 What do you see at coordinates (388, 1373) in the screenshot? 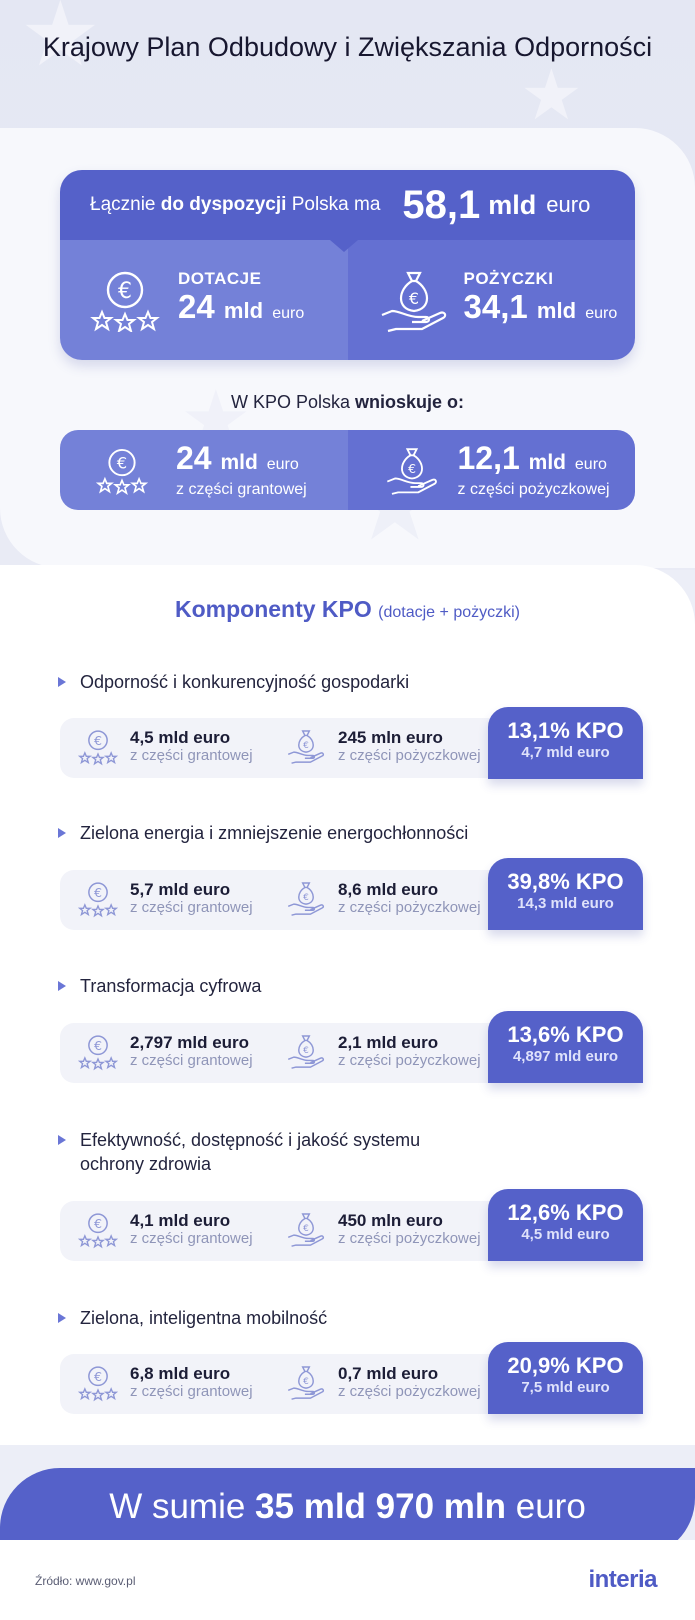
I see `component-loan-value: 0,7 mld euro` at bounding box center [388, 1373].